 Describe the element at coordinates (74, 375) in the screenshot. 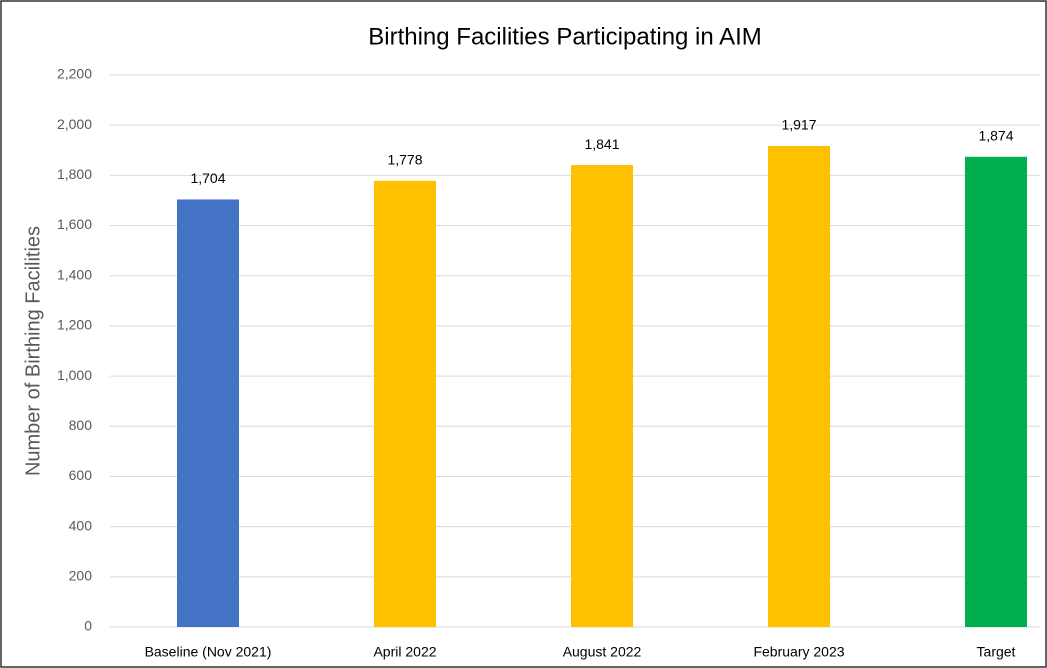

I see `y-tick-label: 1,000` at that location.